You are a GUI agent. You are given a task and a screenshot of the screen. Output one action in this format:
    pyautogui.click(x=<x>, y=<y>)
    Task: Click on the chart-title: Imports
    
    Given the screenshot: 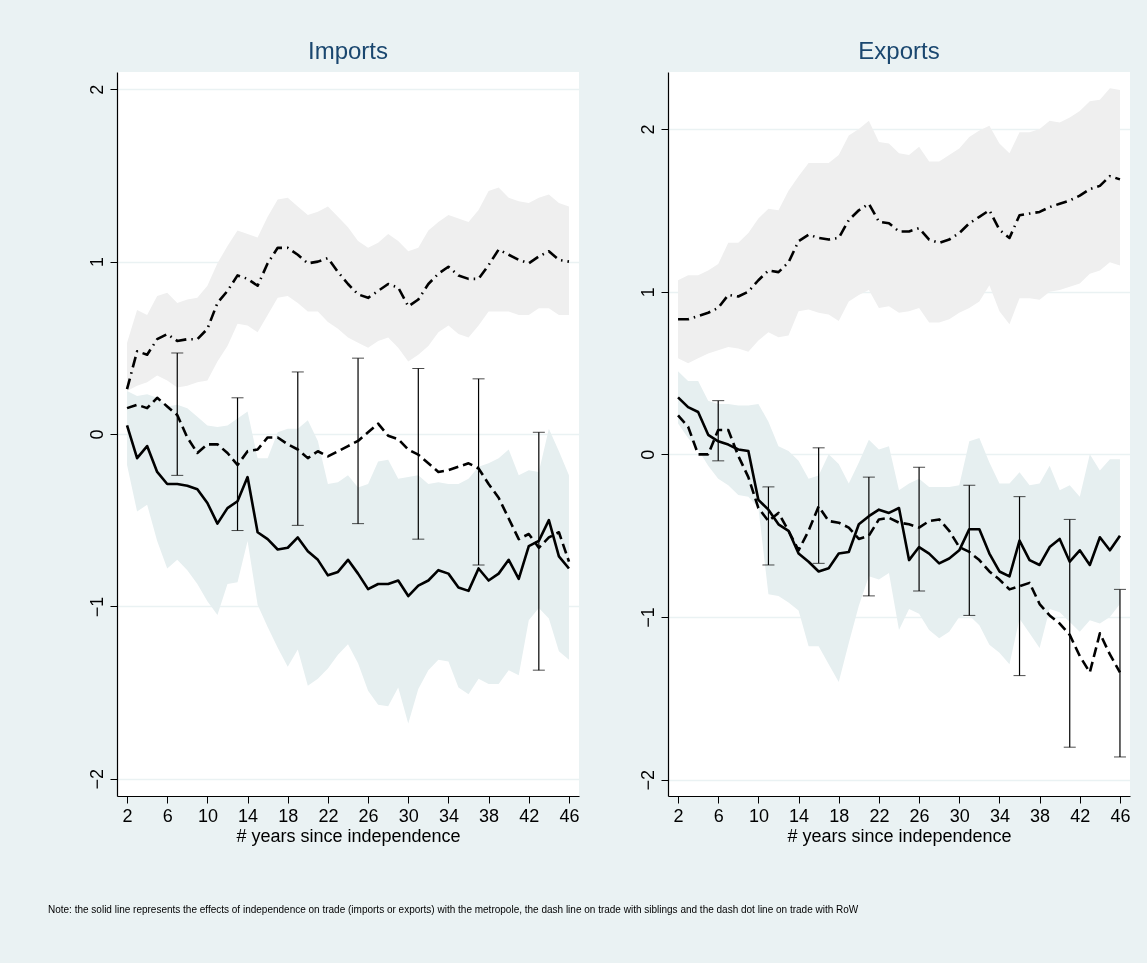 What is the action you would take?
    pyautogui.click(x=348, y=50)
    